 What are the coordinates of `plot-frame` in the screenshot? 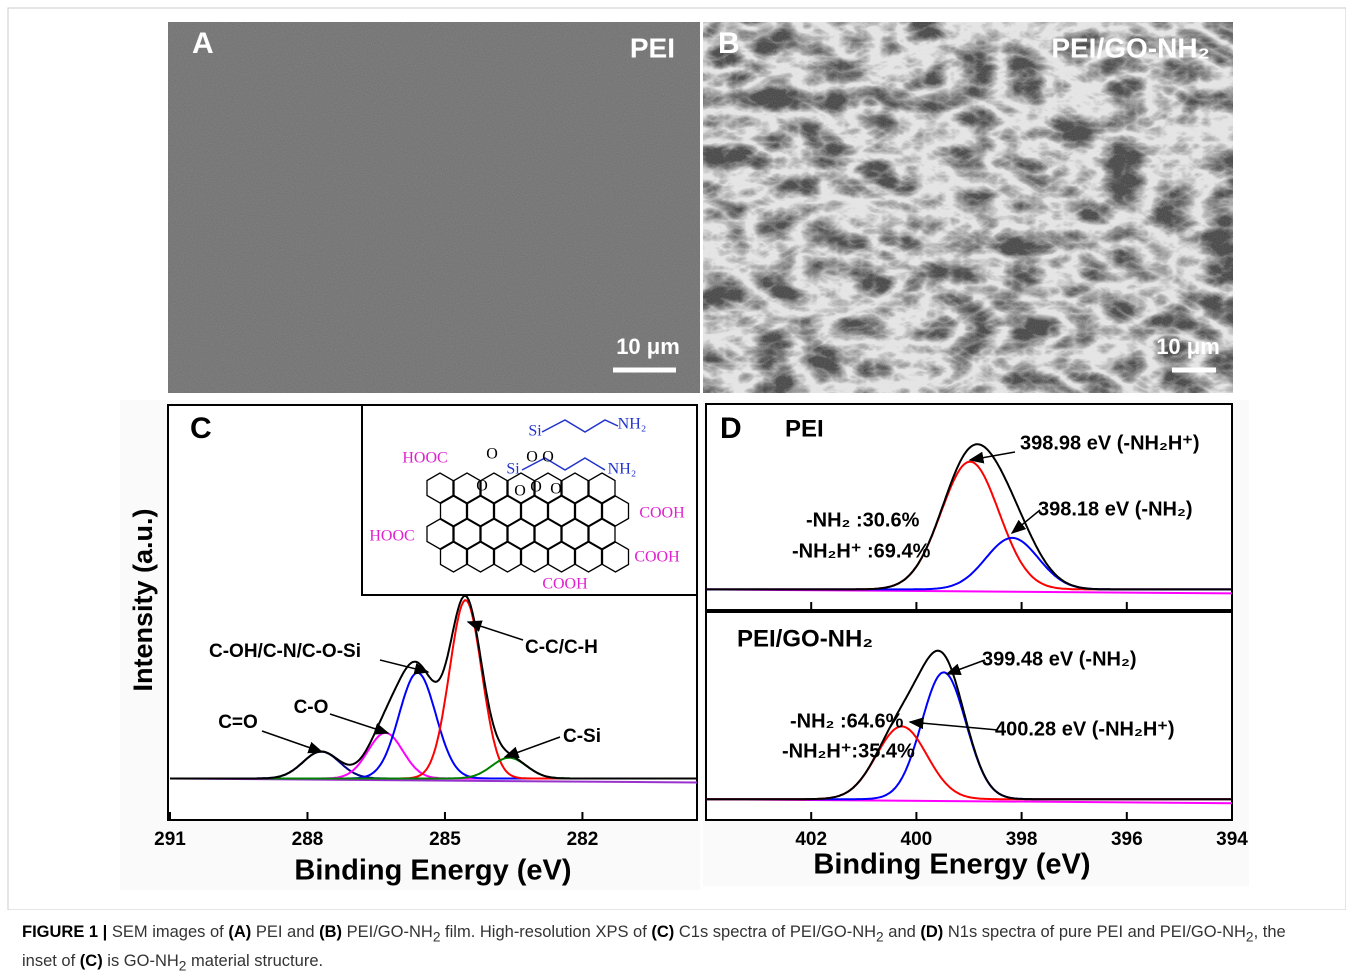 It's located at (969, 716).